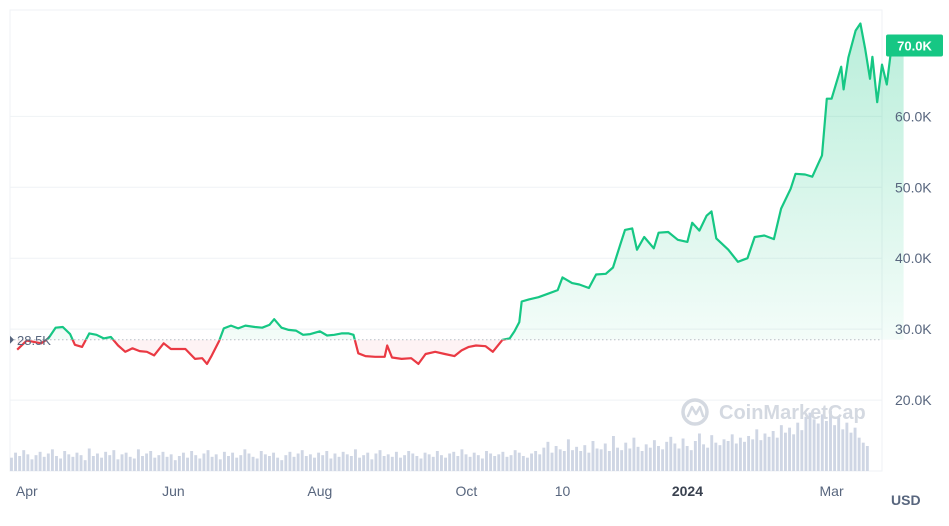 Image resolution: width=949 pixels, height=526 pixels. I want to click on volume-bars, so click(439, 441).